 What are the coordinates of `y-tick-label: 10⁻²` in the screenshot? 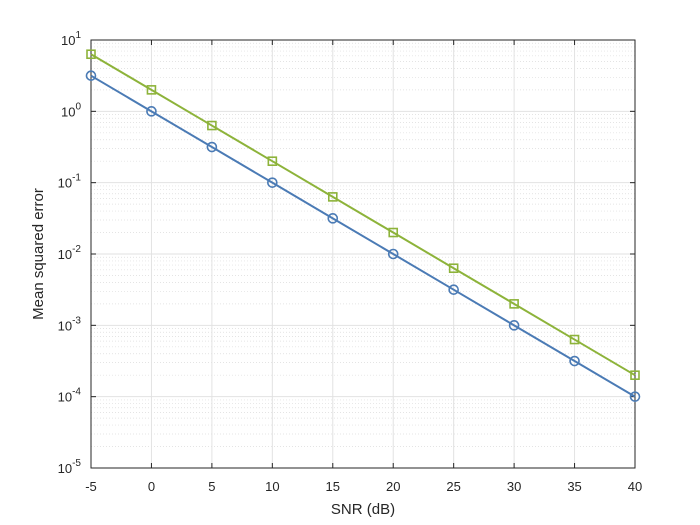 It's located at (70, 253).